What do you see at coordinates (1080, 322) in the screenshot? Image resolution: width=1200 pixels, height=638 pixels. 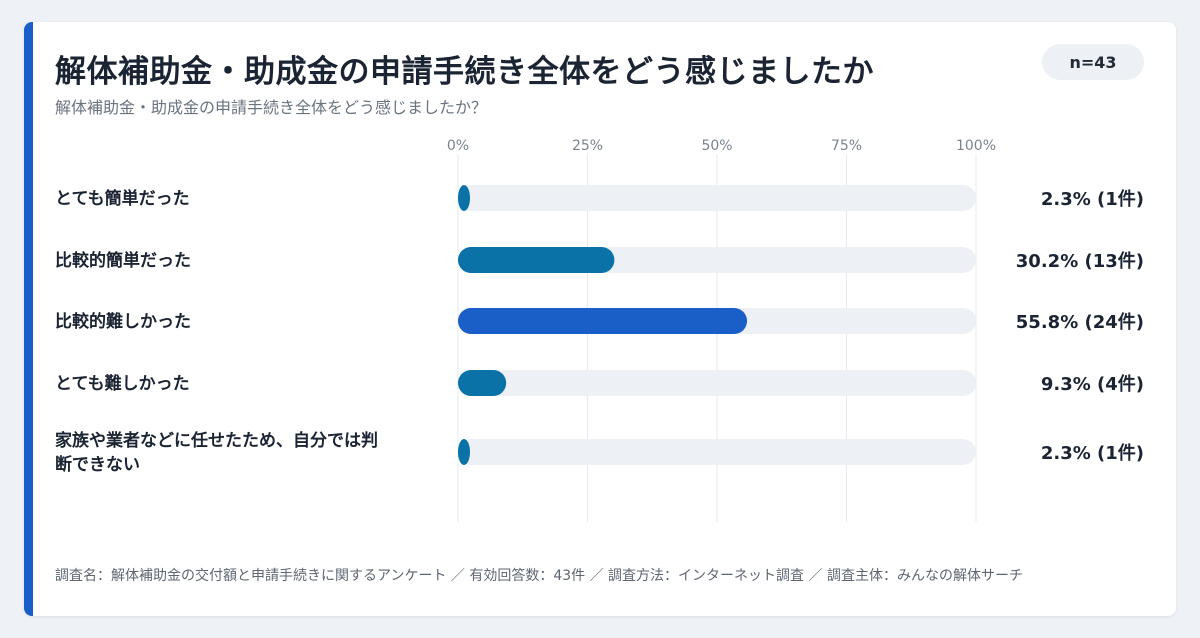 I see `value-label: 55.8% (24件)` at bounding box center [1080, 322].